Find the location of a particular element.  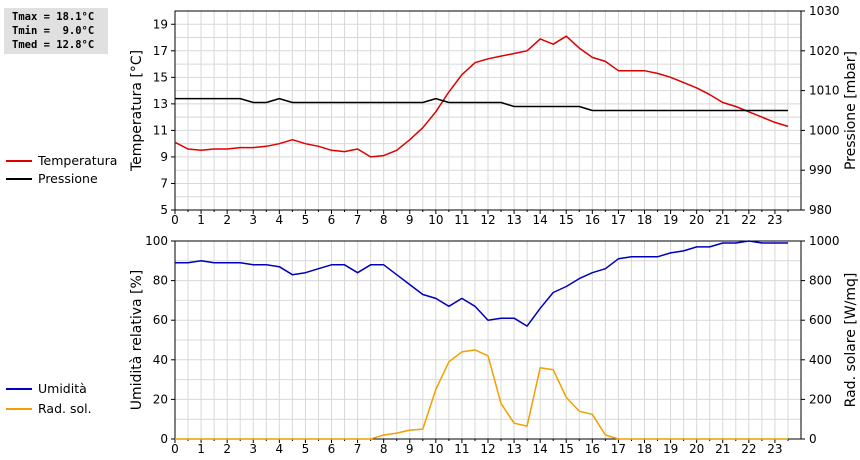

temp-xtick-label: 4 is located at coordinates (280, 220).